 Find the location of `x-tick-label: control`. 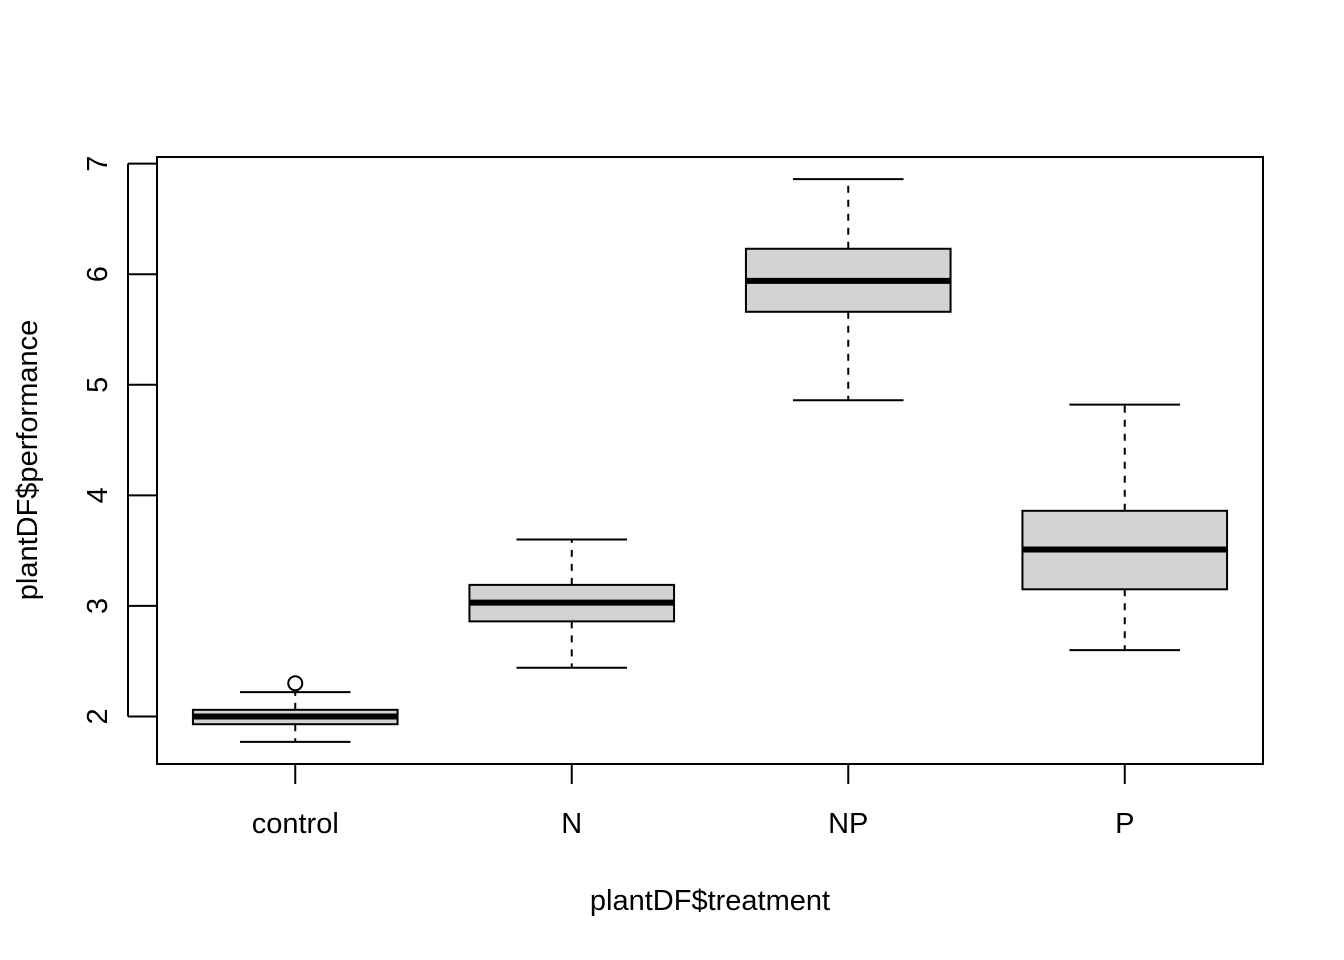

x-tick-label: control is located at coordinates (295, 824).